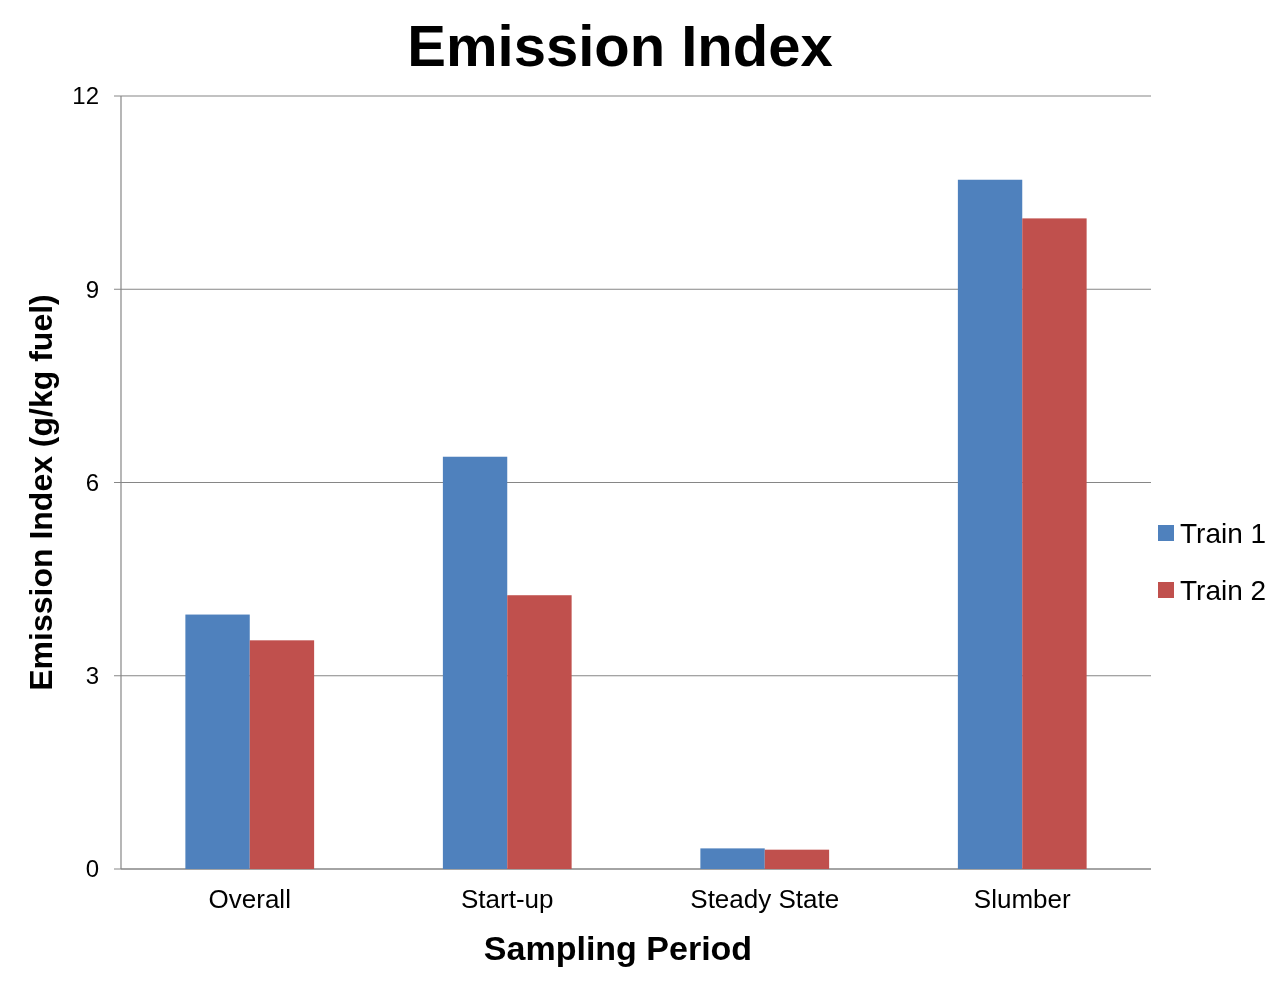 The height and width of the screenshot is (982, 1277). What do you see at coordinates (41, 492) in the screenshot?
I see `y-axis-title: Emission Index (g/kg fuel)` at bounding box center [41, 492].